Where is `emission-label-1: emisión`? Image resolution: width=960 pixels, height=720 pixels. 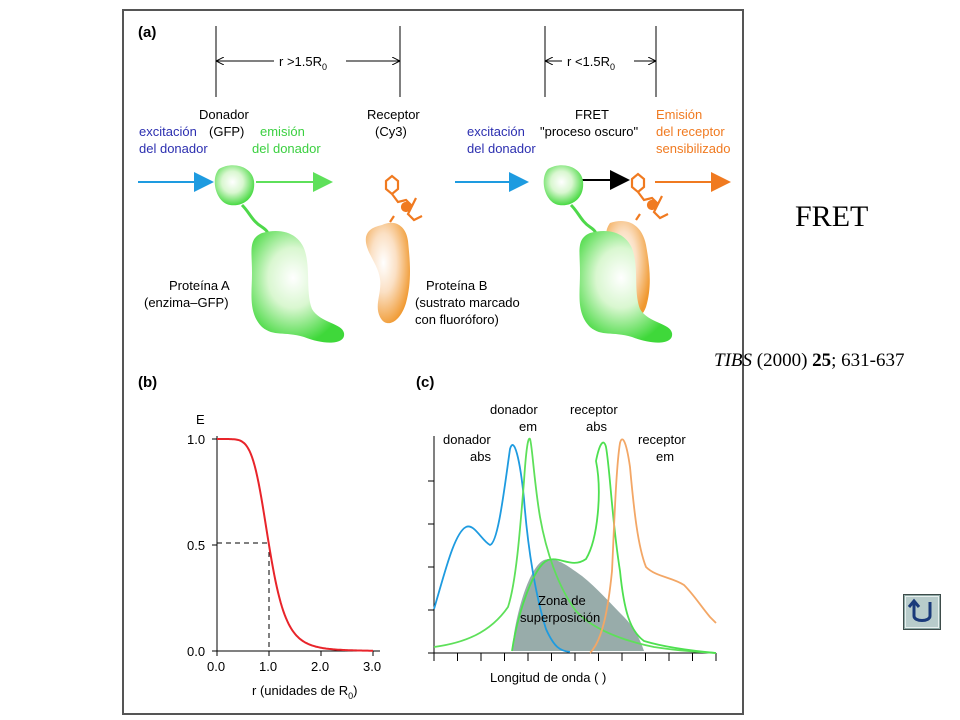
emission-label-1: emisión is located at coordinates (282, 131).